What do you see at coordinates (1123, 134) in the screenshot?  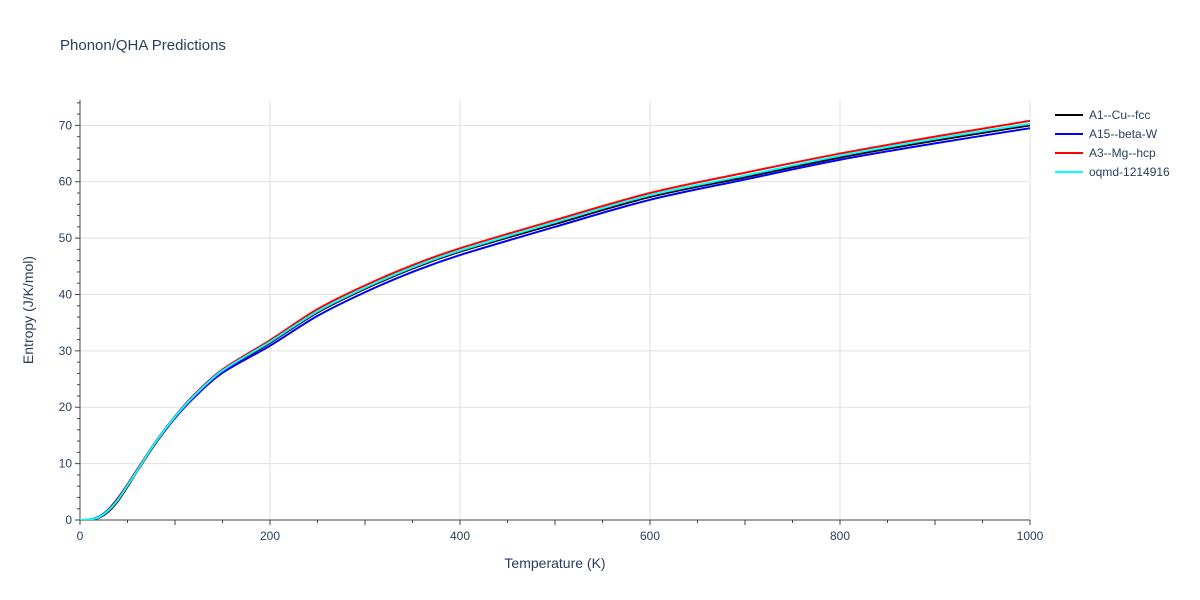 I see `legend-label: A15--beta-W` at bounding box center [1123, 134].